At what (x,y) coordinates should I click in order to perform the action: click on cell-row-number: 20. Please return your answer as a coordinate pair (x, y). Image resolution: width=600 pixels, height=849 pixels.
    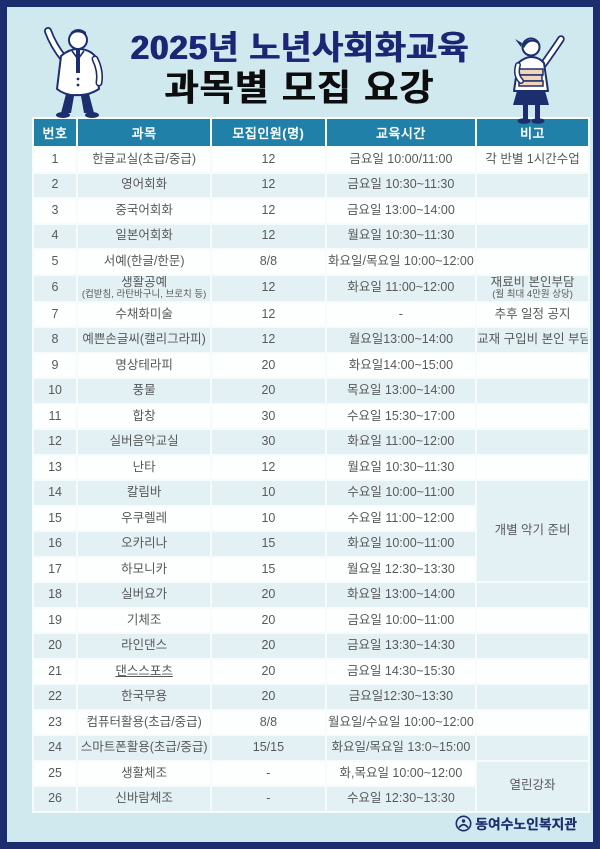
    Looking at the image, I should click on (55, 646).